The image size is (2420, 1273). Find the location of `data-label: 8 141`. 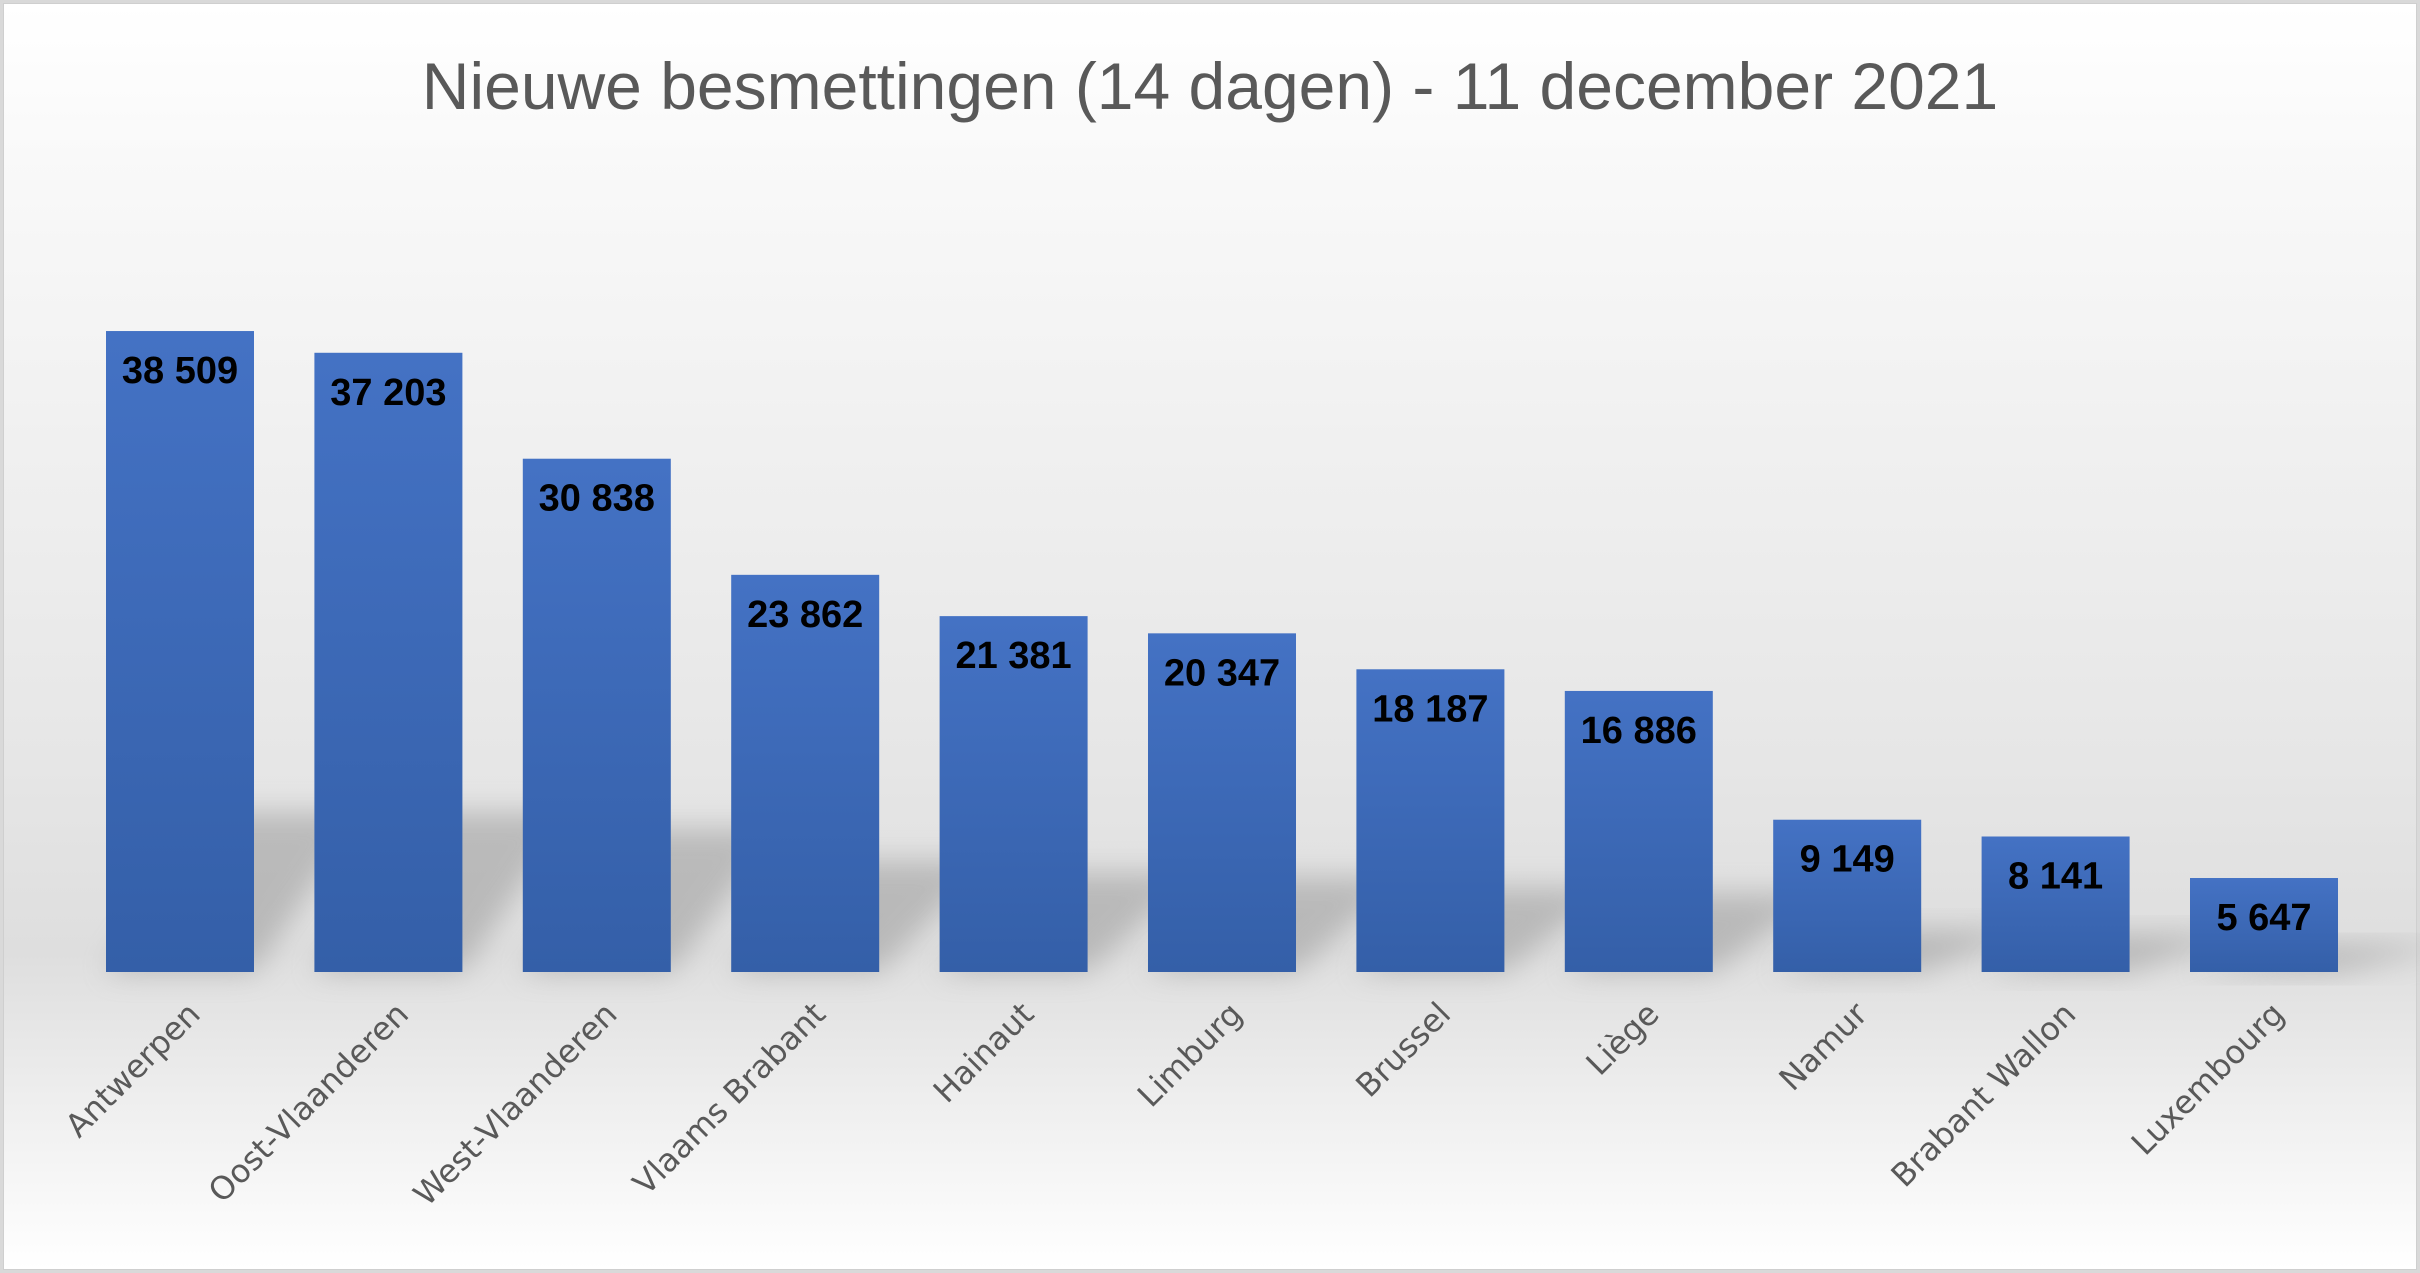

data-label: 8 141 is located at coordinates (2055, 876).